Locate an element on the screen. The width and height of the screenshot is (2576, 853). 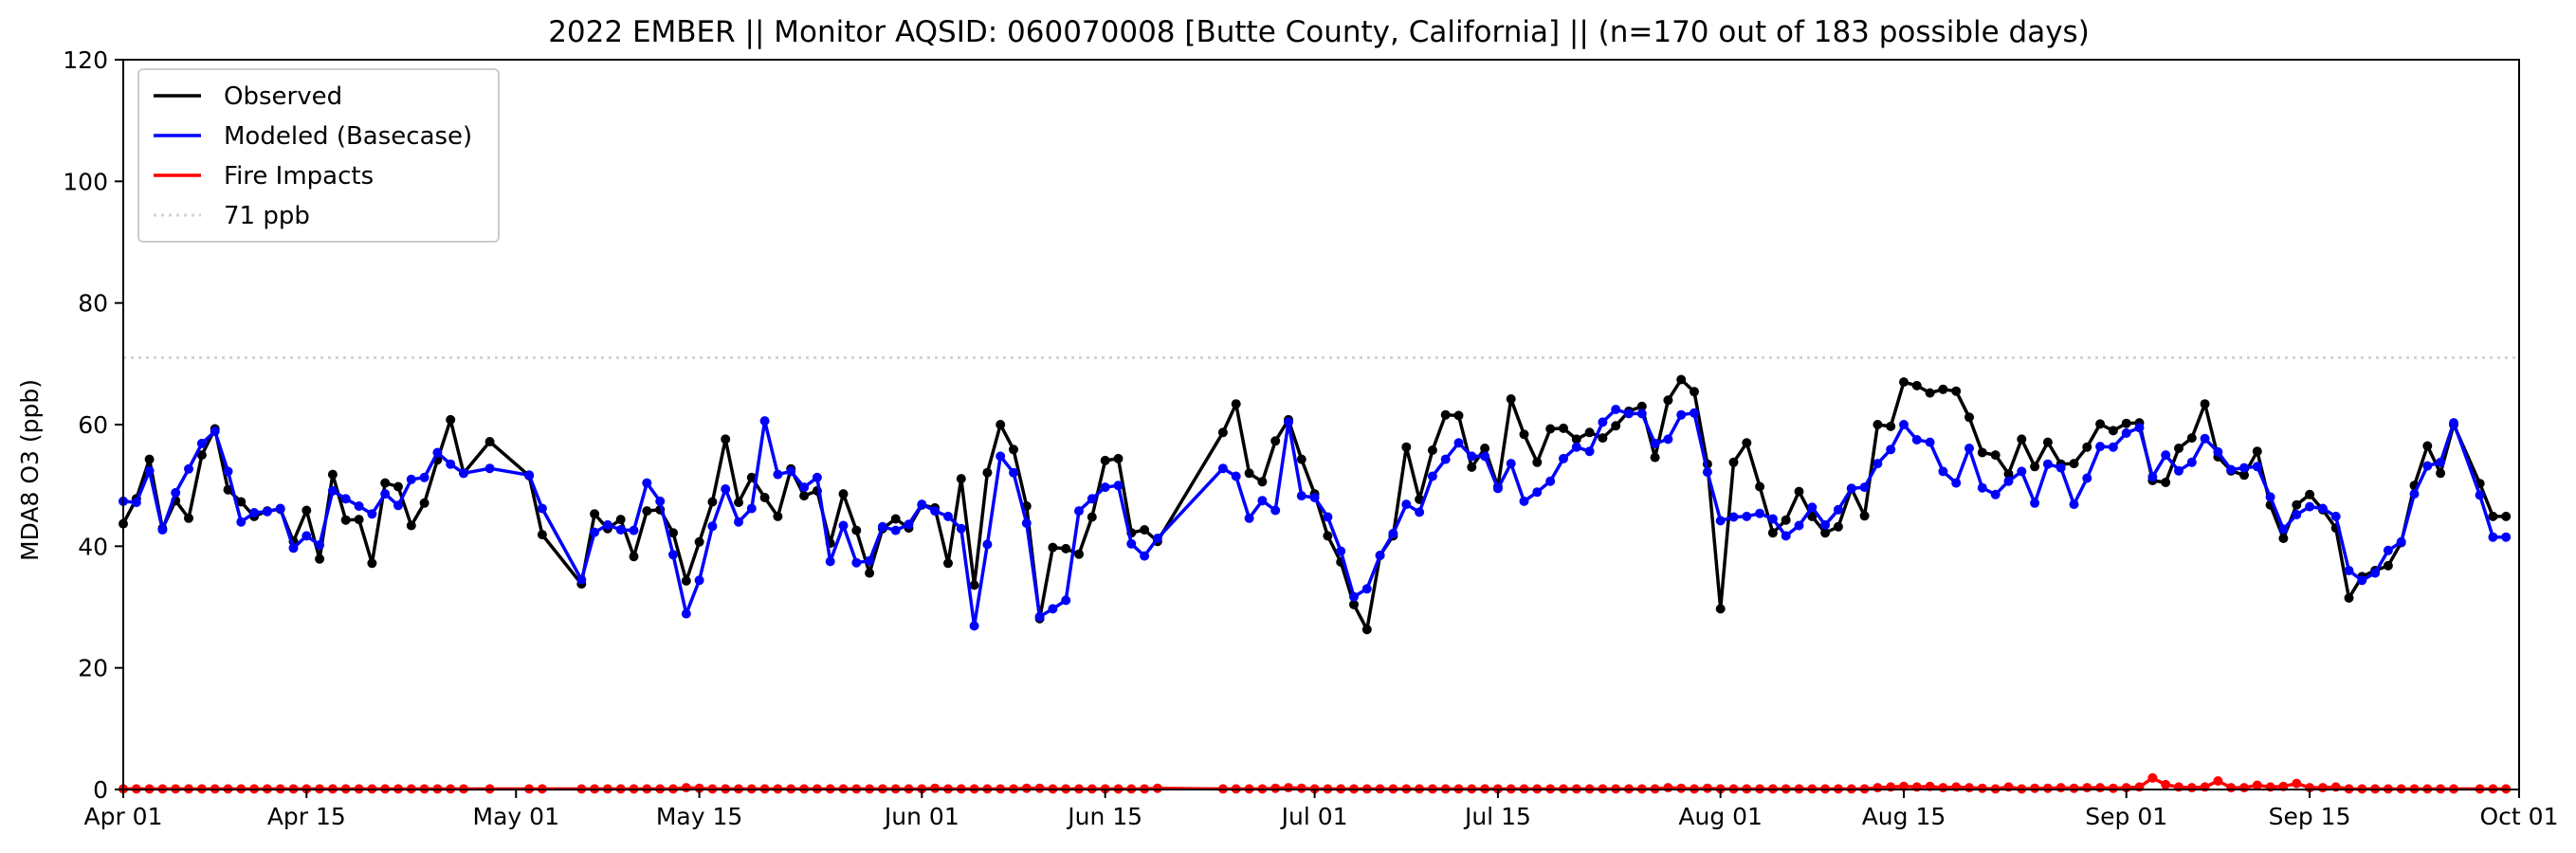
y-tick-label: 120 is located at coordinates (85, 60).